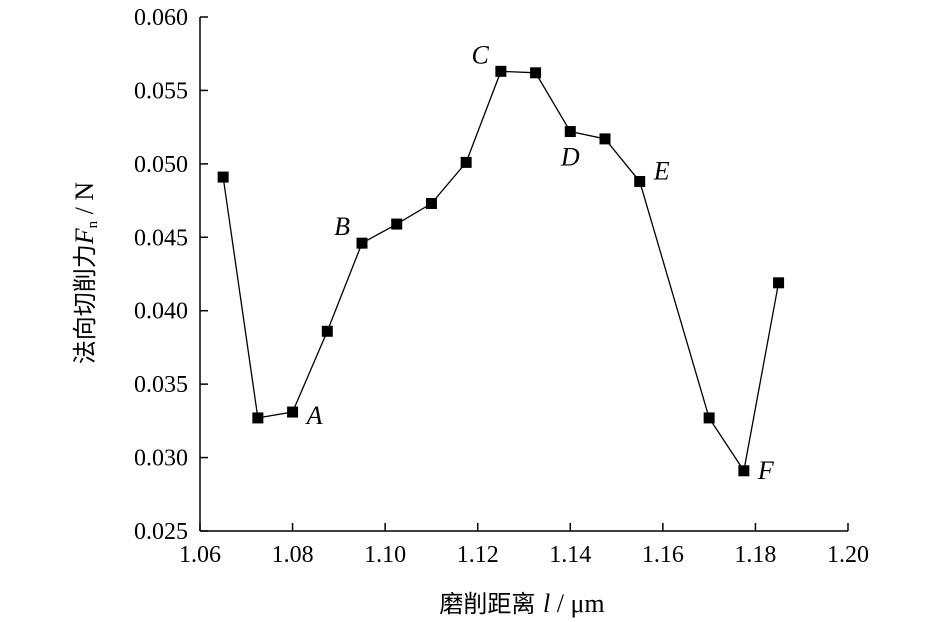 The height and width of the screenshot is (622, 945). I want to click on x-tick-label: 1.10, so click(385, 555).